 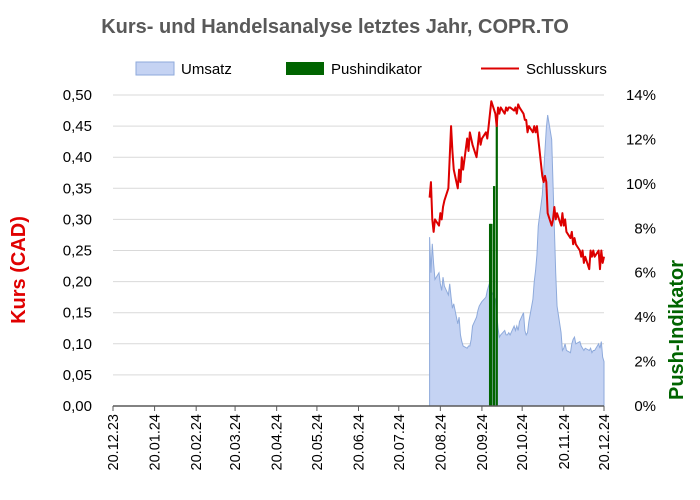 I want to click on push-bar-layer, so click(x=493, y=262).